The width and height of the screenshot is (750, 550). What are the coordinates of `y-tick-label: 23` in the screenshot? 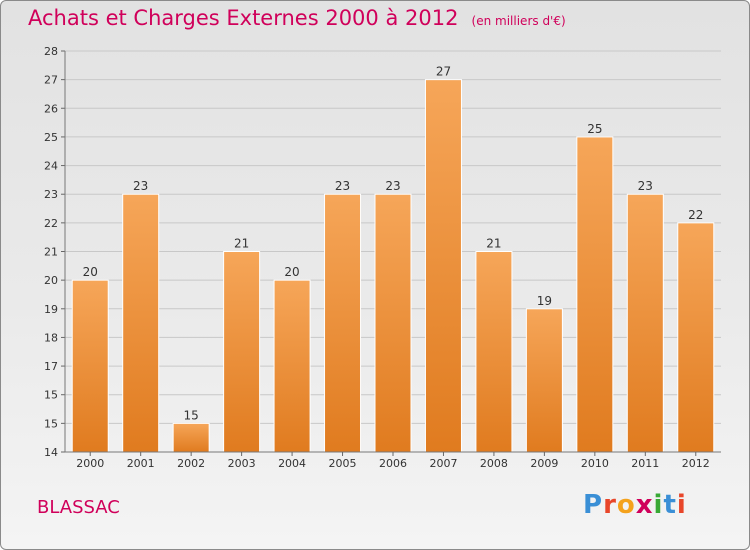 It's located at (51, 194).